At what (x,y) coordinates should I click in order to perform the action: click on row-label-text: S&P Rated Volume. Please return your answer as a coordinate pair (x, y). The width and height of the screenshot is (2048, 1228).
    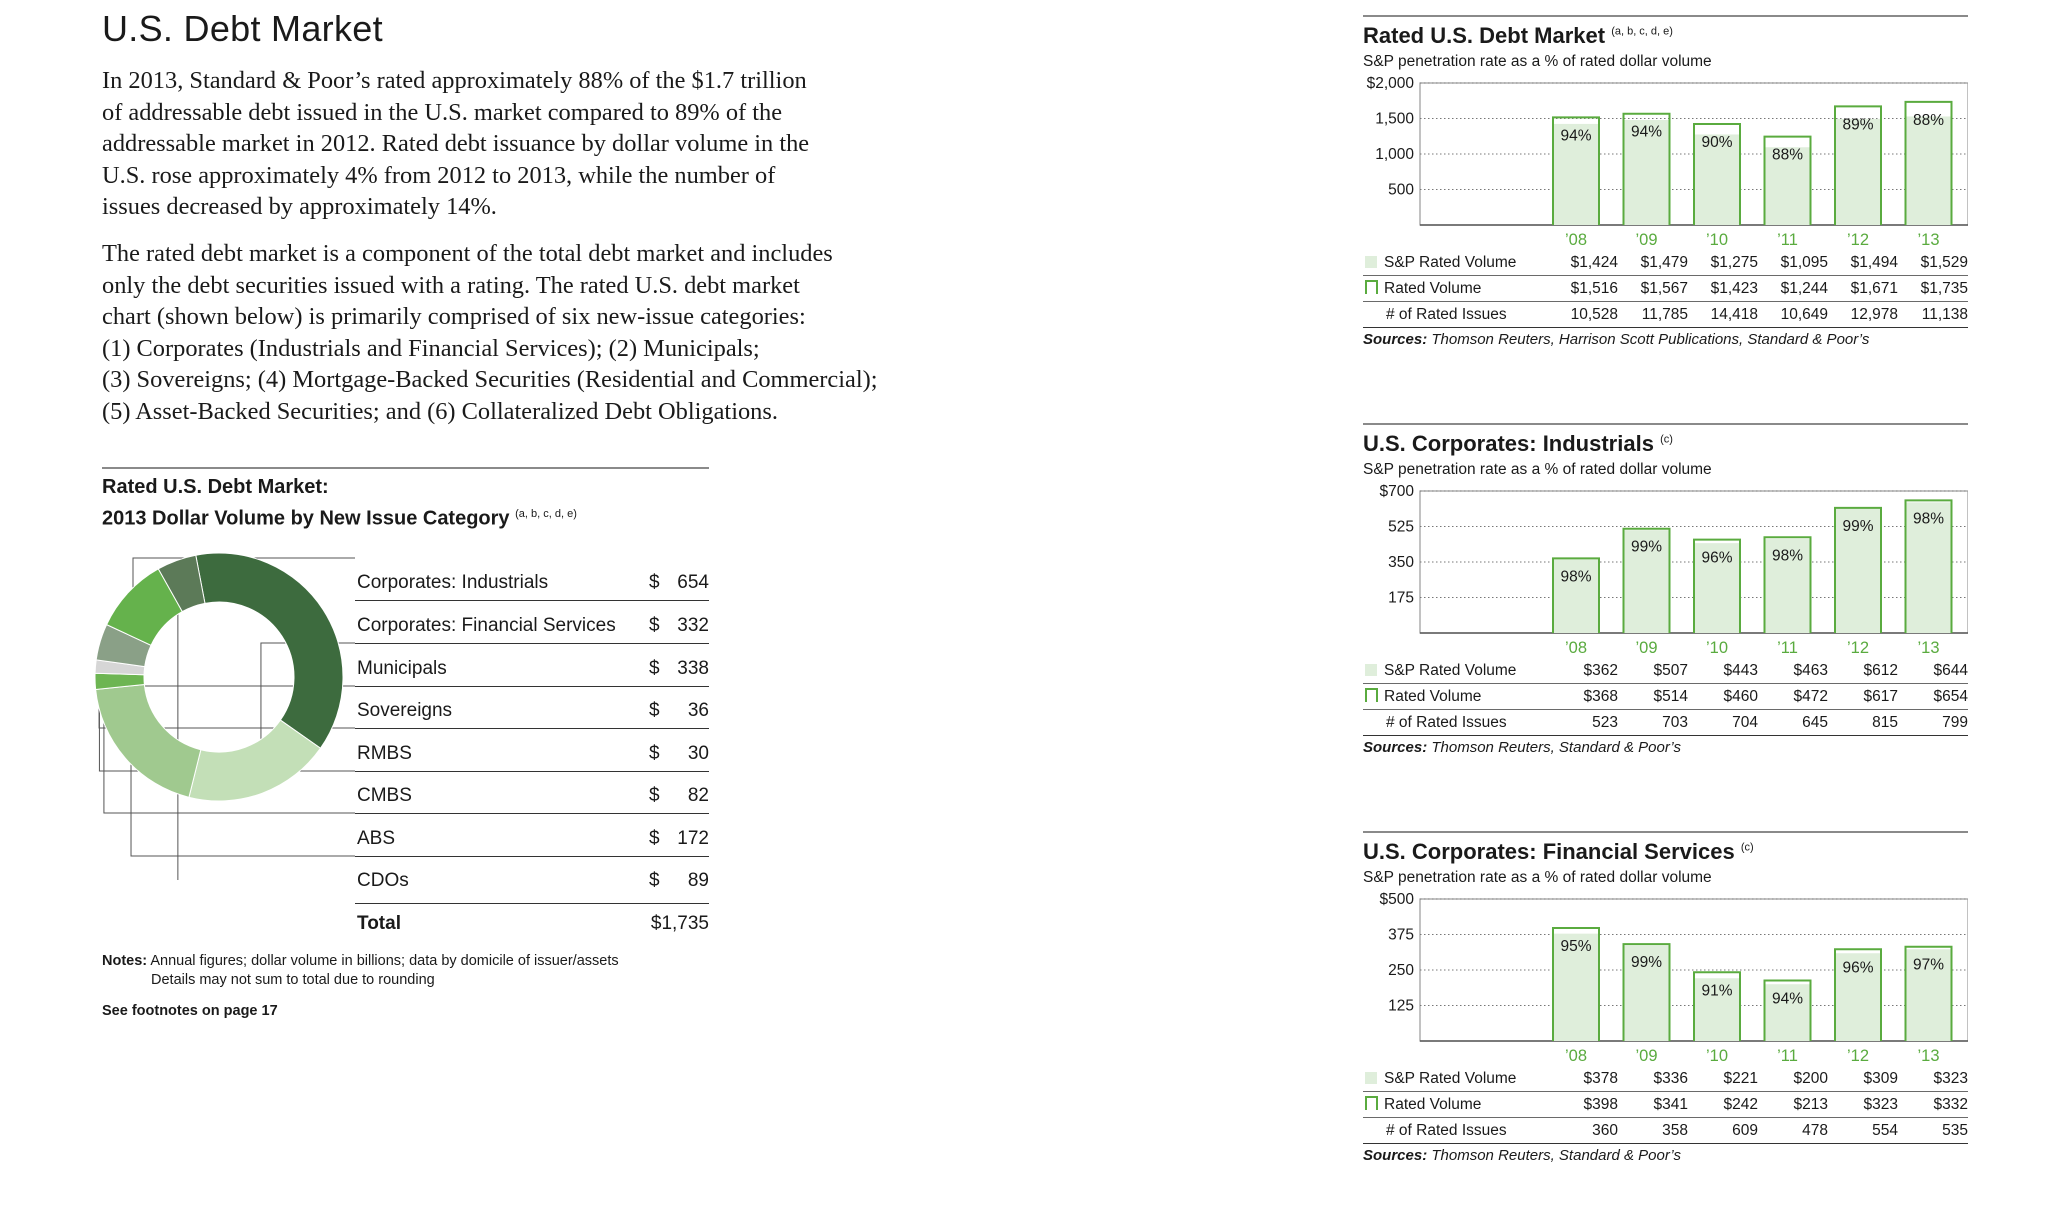
    Looking at the image, I should click on (1450, 262).